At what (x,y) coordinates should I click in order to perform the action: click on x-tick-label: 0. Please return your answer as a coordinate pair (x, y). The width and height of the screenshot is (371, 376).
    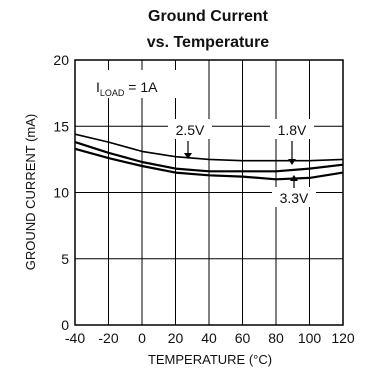
    Looking at the image, I should click on (142, 338).